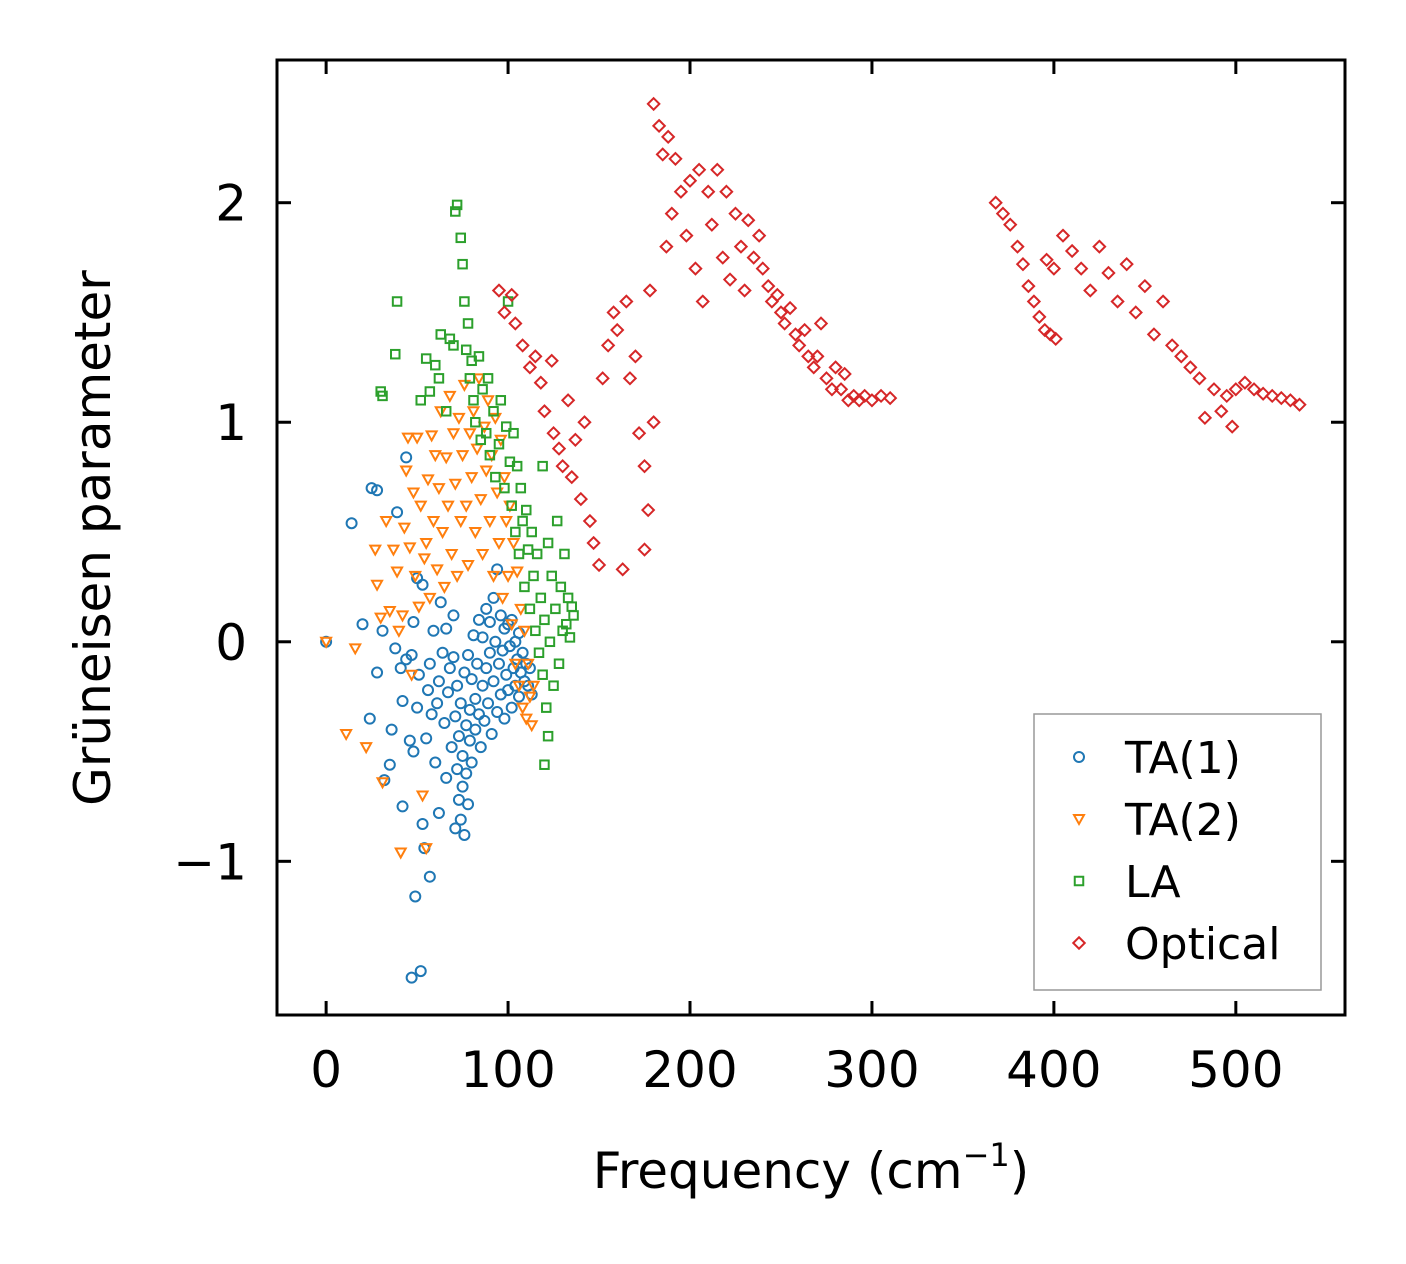  What do you see at coordinates (93, 538) in the screenshot?
I see `y-axis-title: Grüneisen parameter` at bounding box center [93, 538].